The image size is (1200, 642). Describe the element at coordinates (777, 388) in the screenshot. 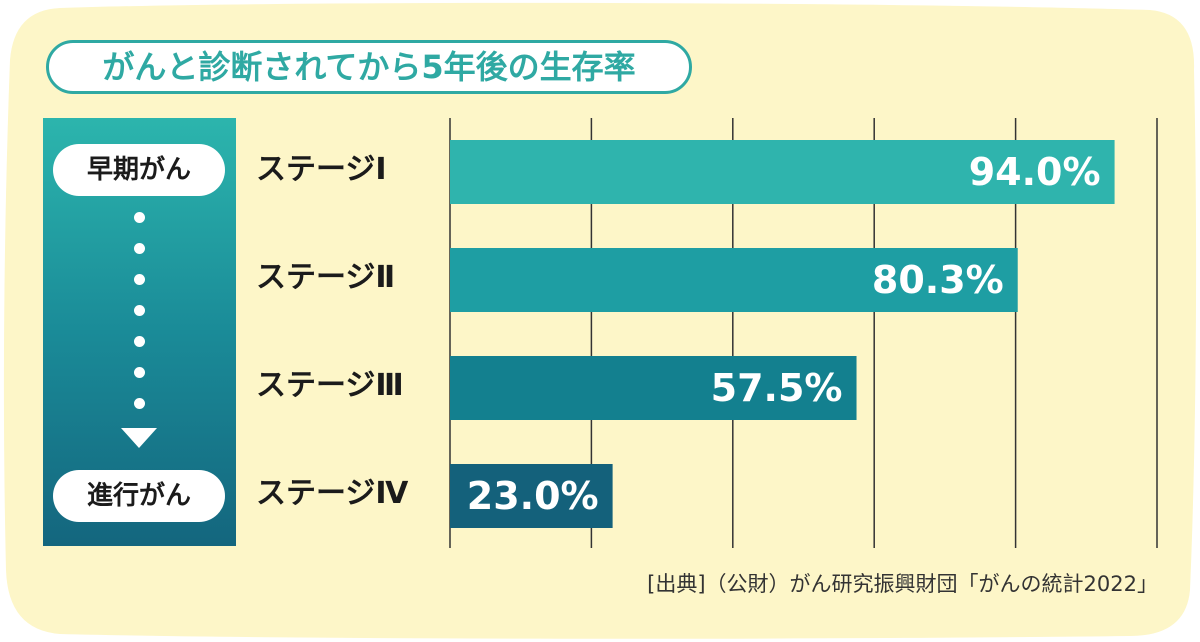

I see `bar-value-label: 57.5%` at that location.